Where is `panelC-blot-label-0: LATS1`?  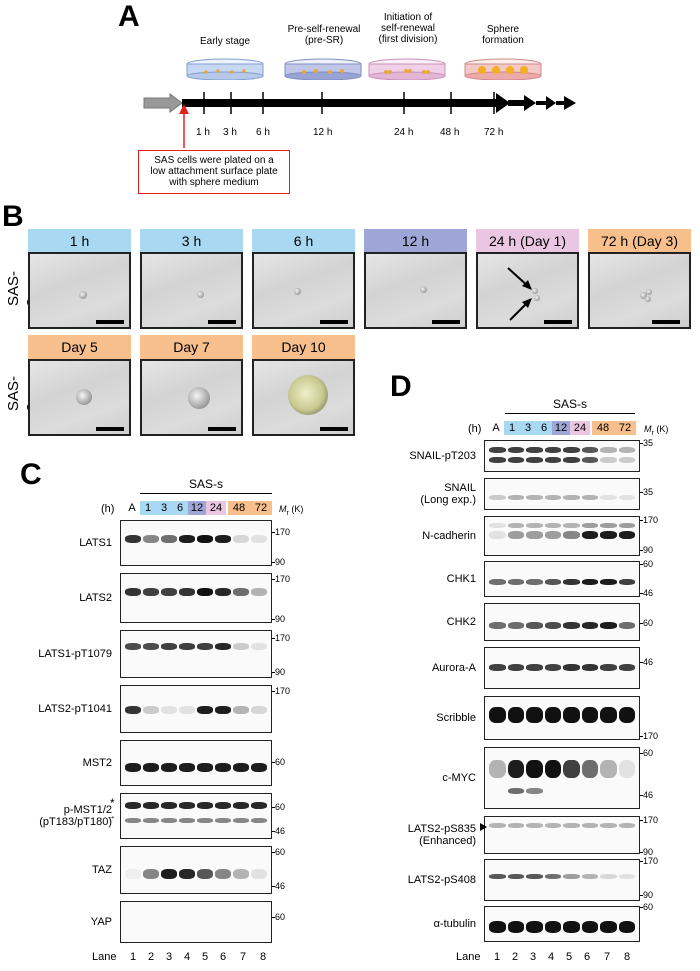 panelC-blot-label-0: LATS1 is located at coordinates (95, 543).